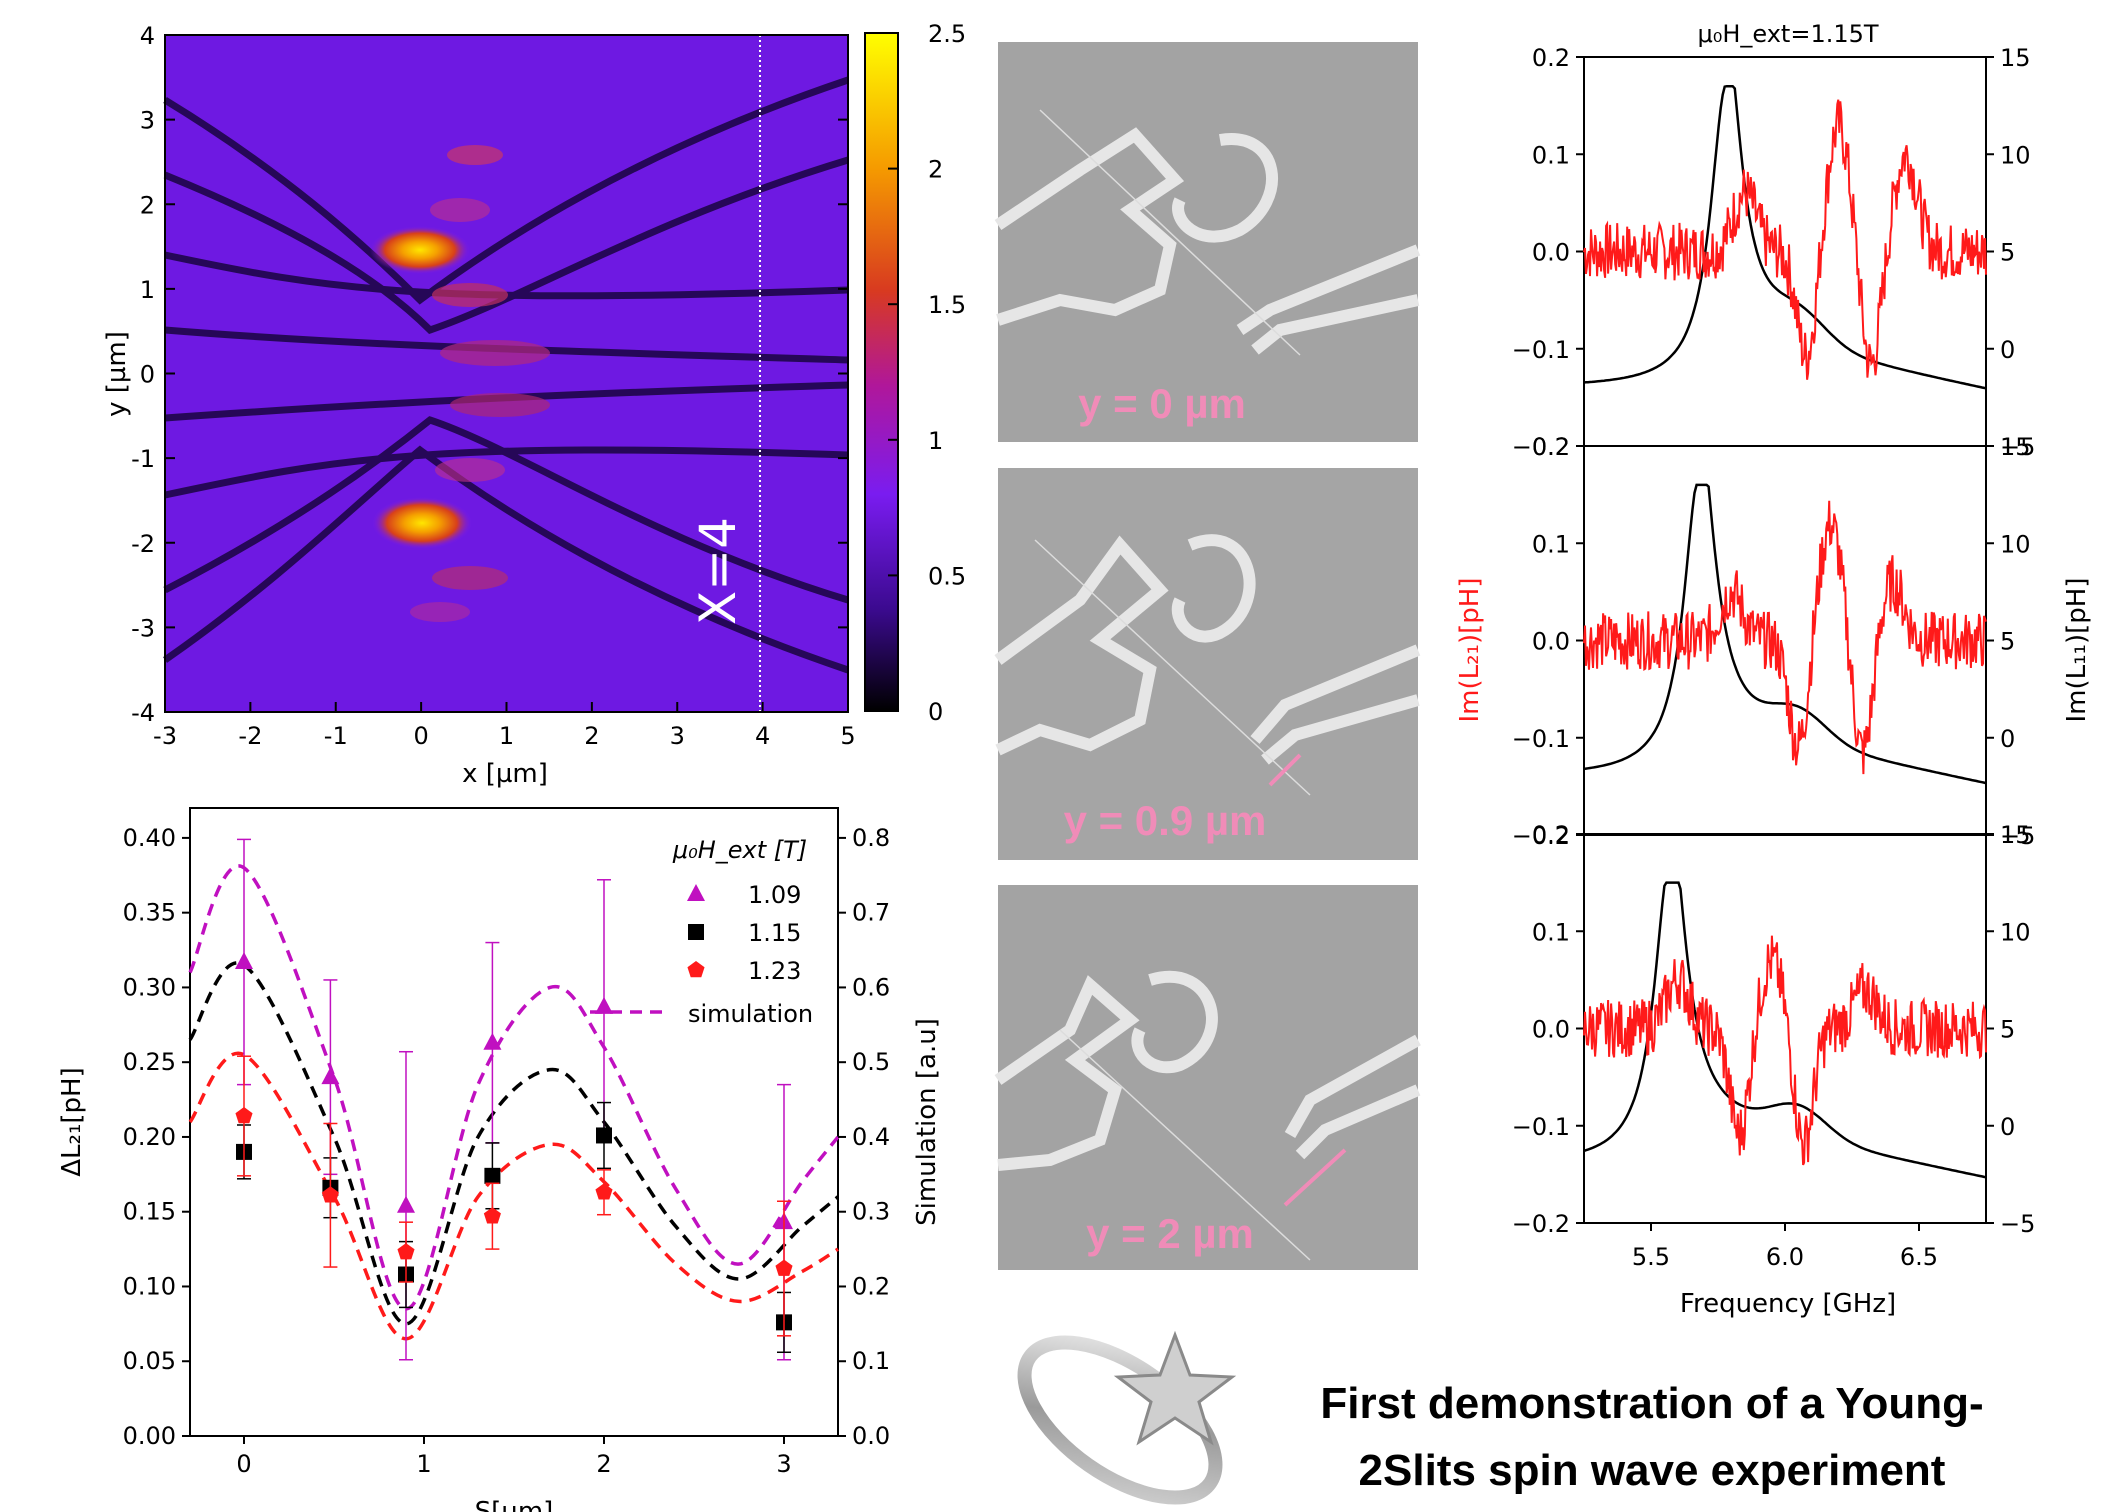 Image resolution: width=2106 pixels, height=1512 pixels. What do you see at coordinates (1162, 403) in the screenshot?
I see `sem-label-1: y = 0 µm` at bounding box center [1162, 403].